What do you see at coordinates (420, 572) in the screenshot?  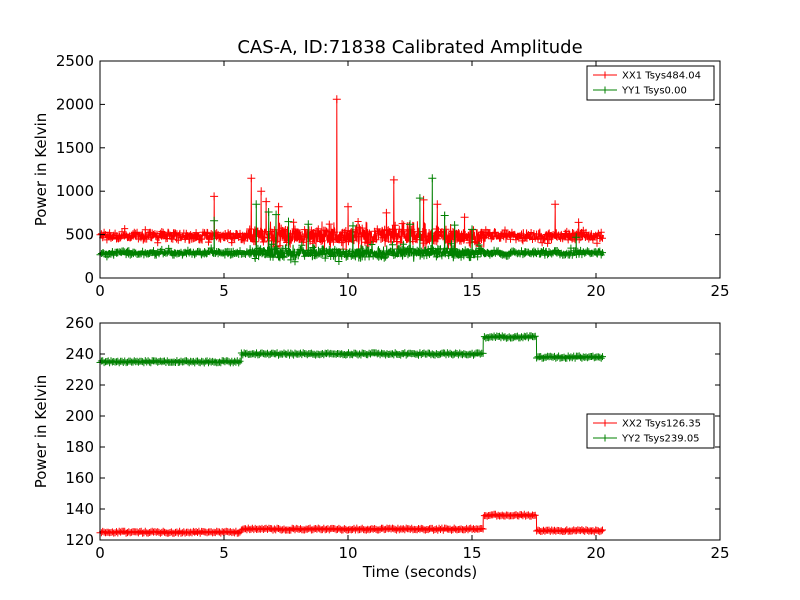 I see `x-axis-label: Time (seconds)` at bounding box center [420, 572].